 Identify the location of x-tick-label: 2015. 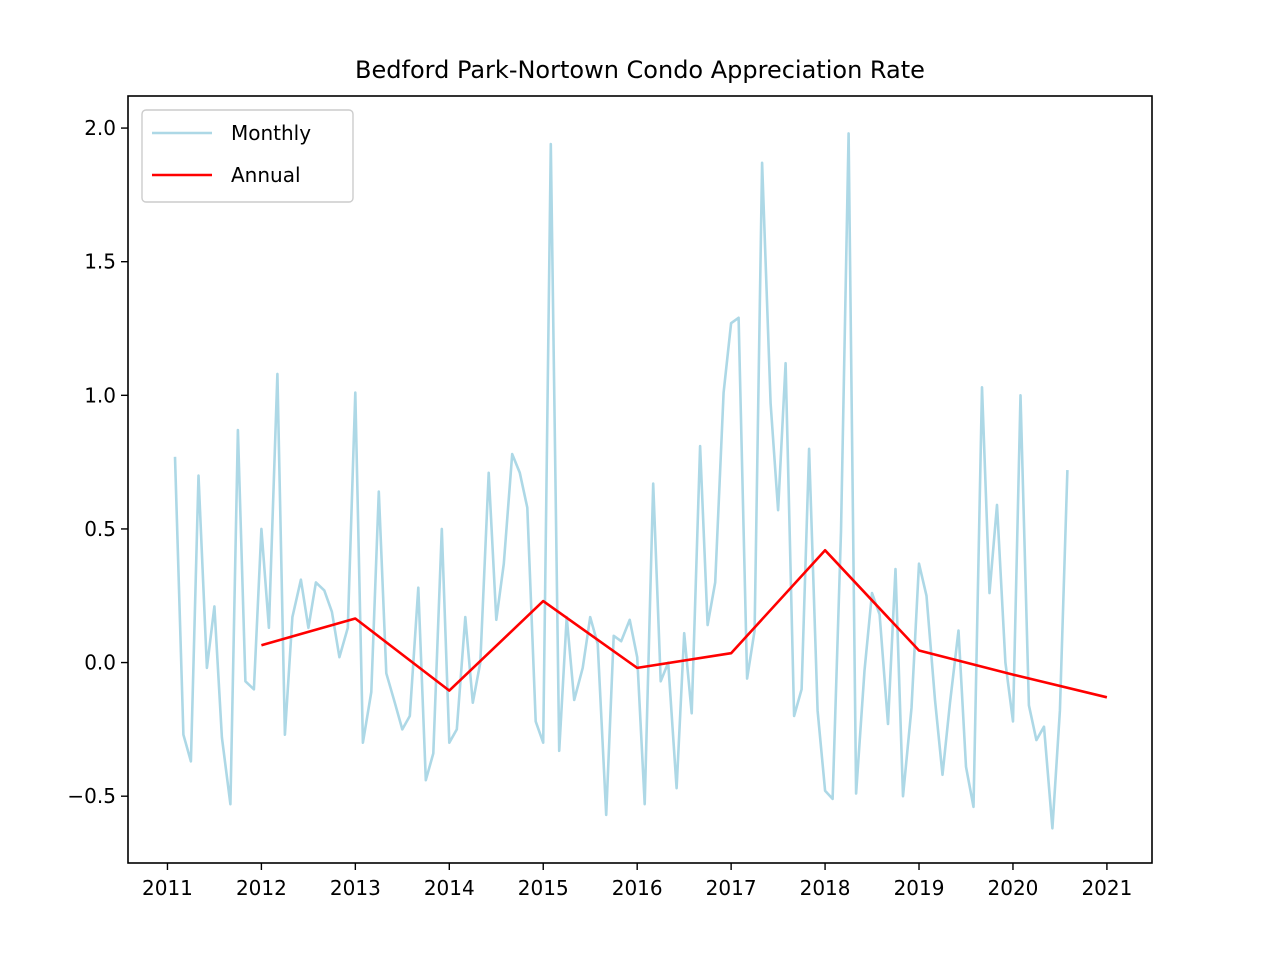
(543, 888).